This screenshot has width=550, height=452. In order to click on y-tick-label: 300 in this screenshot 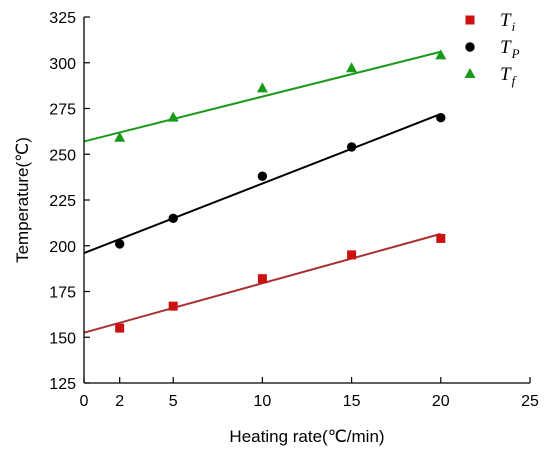, I will do `click(62, 64)`.